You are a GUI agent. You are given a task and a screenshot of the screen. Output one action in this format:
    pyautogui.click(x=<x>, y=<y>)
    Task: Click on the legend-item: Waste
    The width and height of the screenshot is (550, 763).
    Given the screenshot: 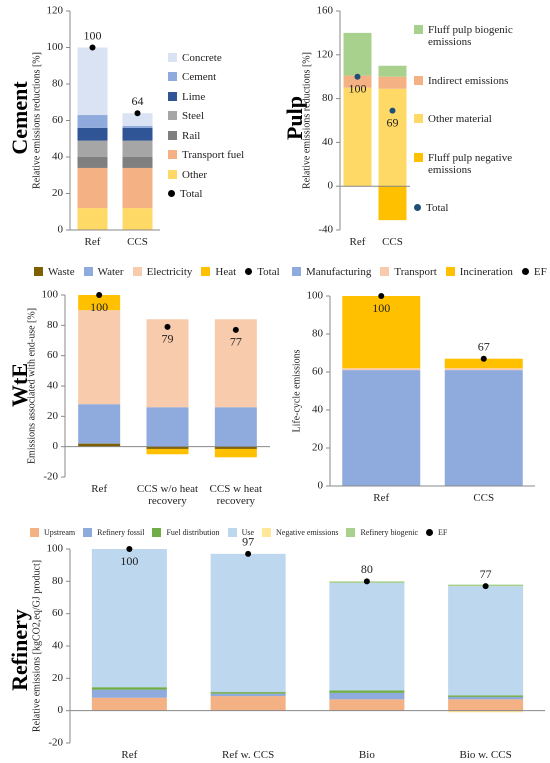 What is the action you would take?
    pyautogui.click(x=54, y=272)
    